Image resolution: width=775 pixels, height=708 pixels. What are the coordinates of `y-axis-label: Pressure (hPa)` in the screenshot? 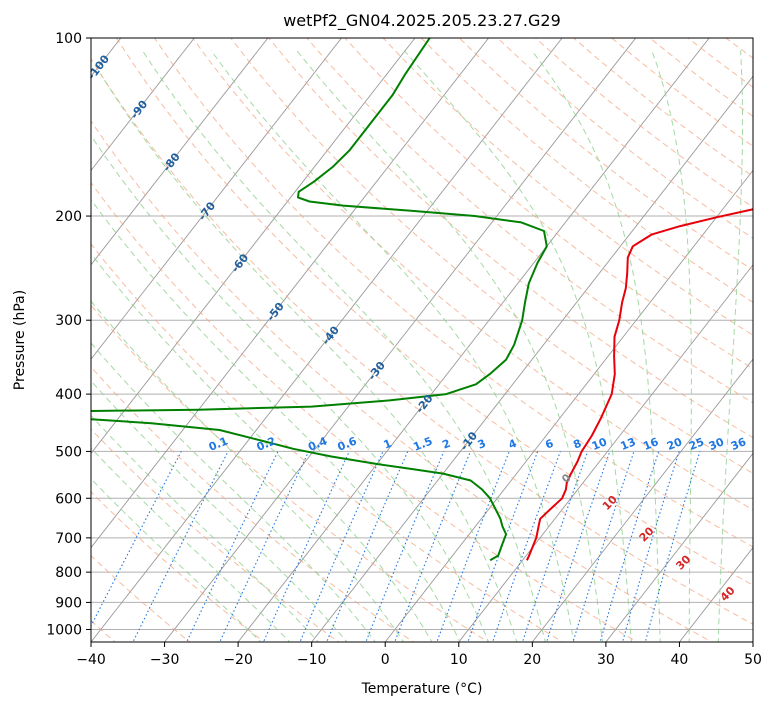 It's located at (20, 340).